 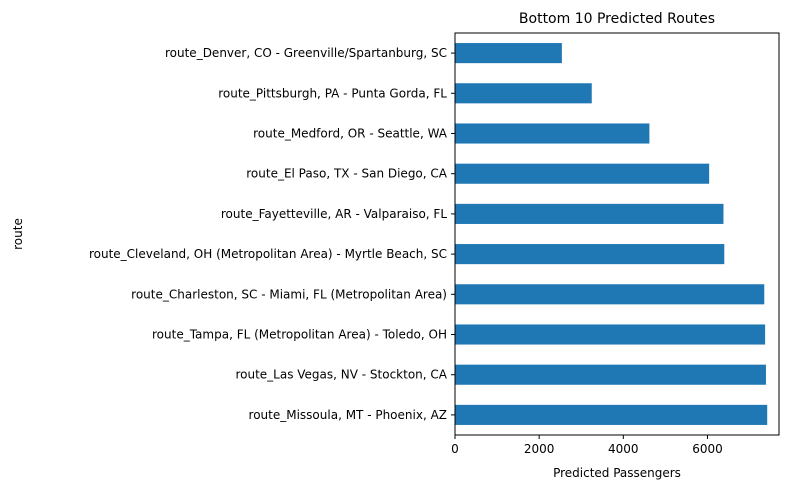 I want to click on y-tick-label: route_Medford, OR - Seattle, WA, so click(x=350, y=134).